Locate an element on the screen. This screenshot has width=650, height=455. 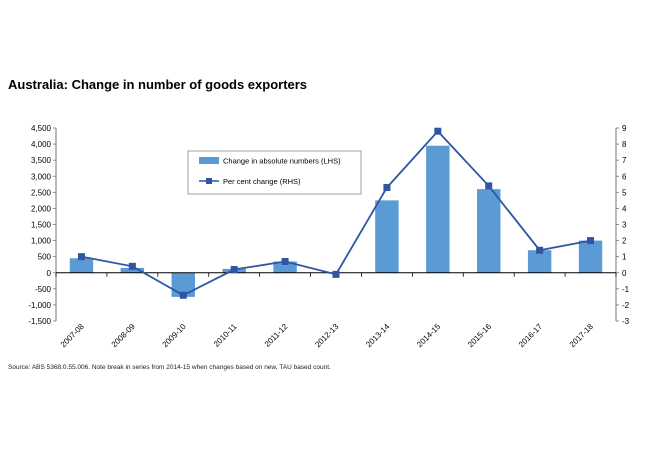
legend-line-marker is located at coordinates (209, 181).